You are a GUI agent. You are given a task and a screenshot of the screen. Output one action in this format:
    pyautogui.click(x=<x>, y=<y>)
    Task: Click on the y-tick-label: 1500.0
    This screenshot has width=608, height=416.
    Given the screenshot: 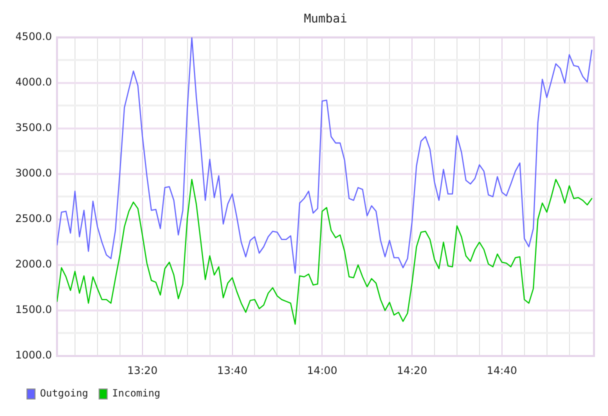 What is the action you would take?
    pyautogui.click(x=33, y=310)
    